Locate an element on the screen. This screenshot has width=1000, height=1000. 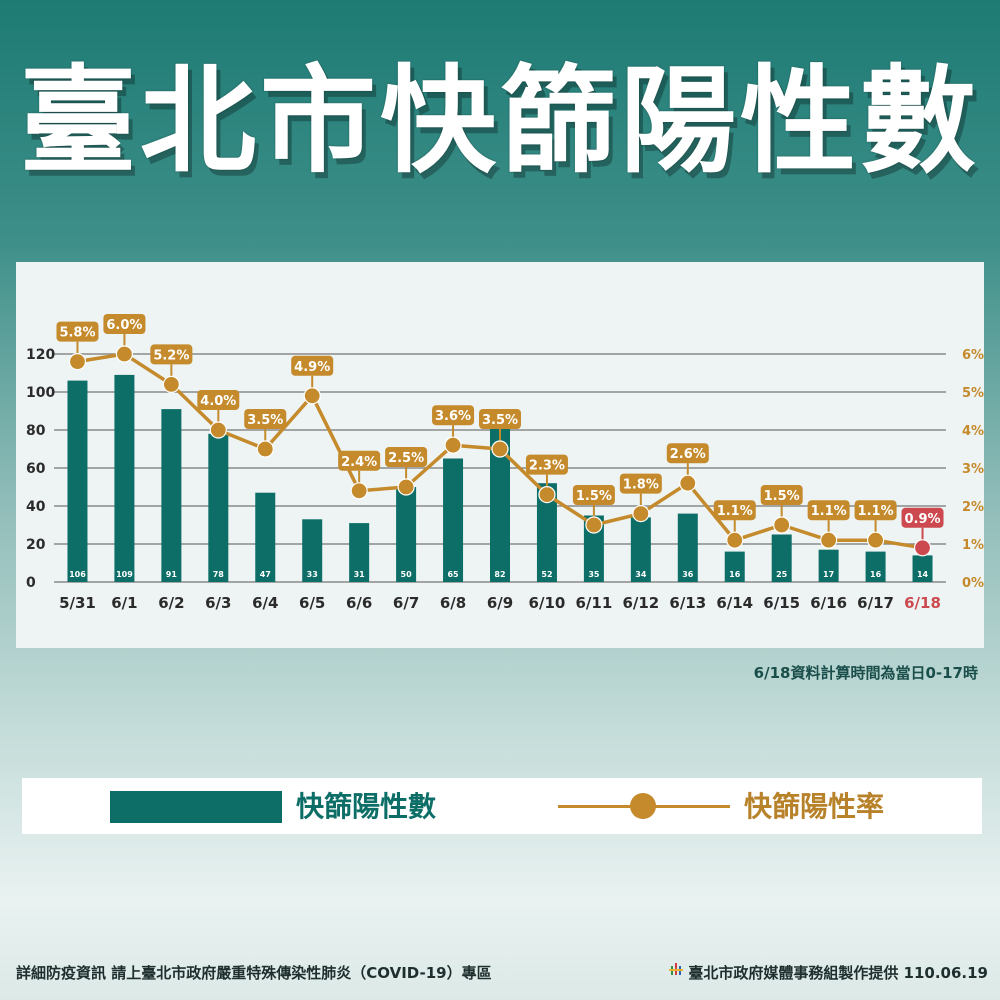
x-tick-label: 6/11 is located at coordinates (593, 603).